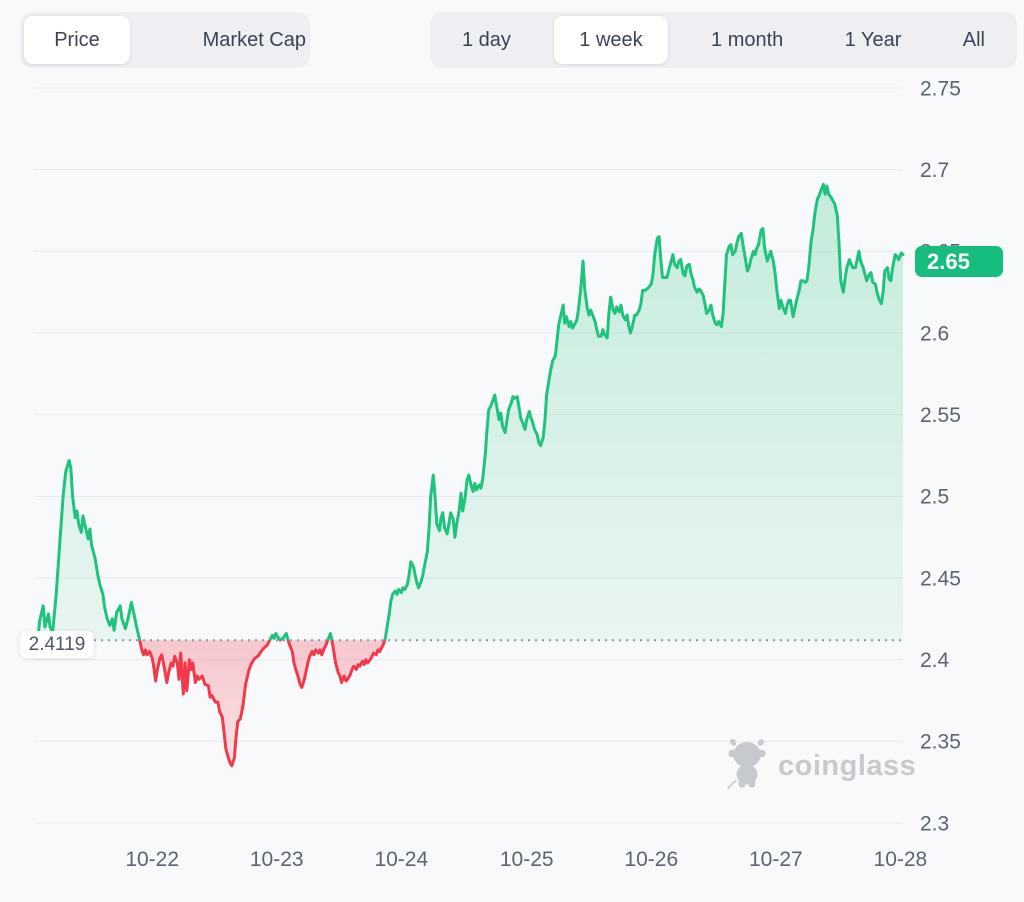  I want to click on range-1-month: 1 month, so click(747, 40).